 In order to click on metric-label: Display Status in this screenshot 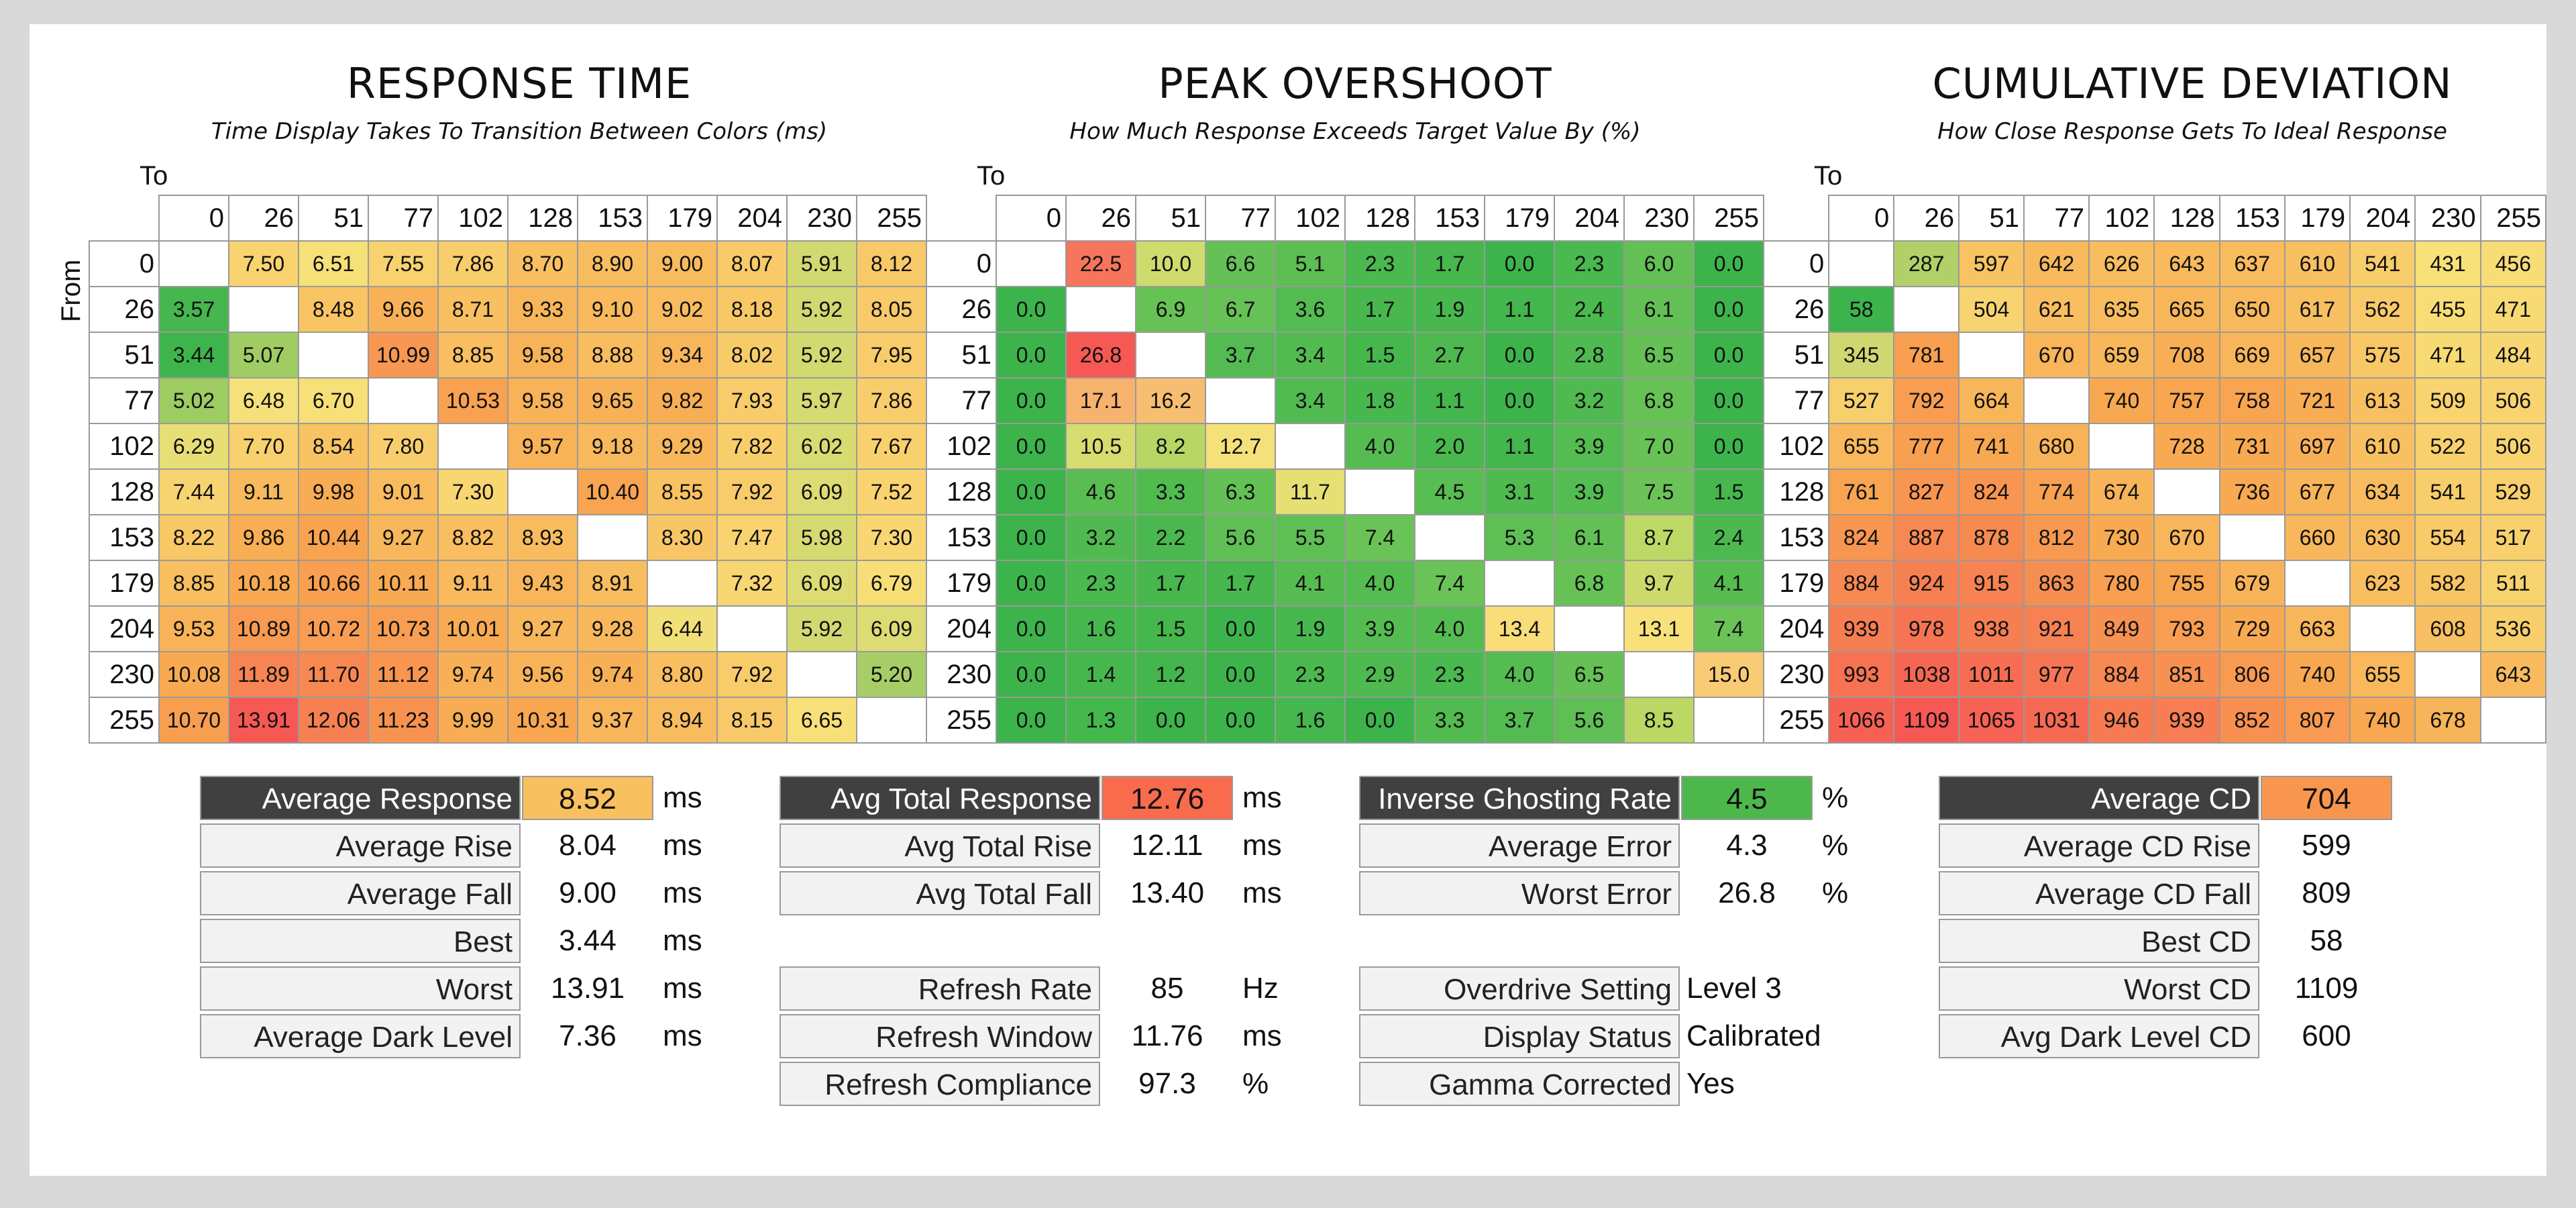, I will do `click(1519, 1036)`.